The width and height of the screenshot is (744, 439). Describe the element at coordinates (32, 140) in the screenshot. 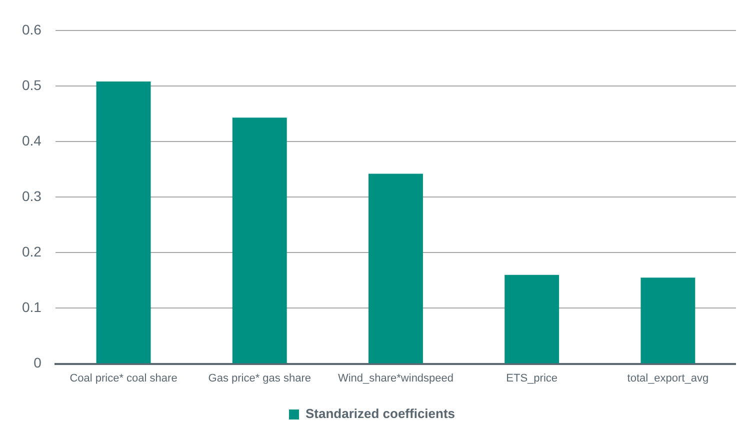

I see `y-tick-label: 0.4` at that location.